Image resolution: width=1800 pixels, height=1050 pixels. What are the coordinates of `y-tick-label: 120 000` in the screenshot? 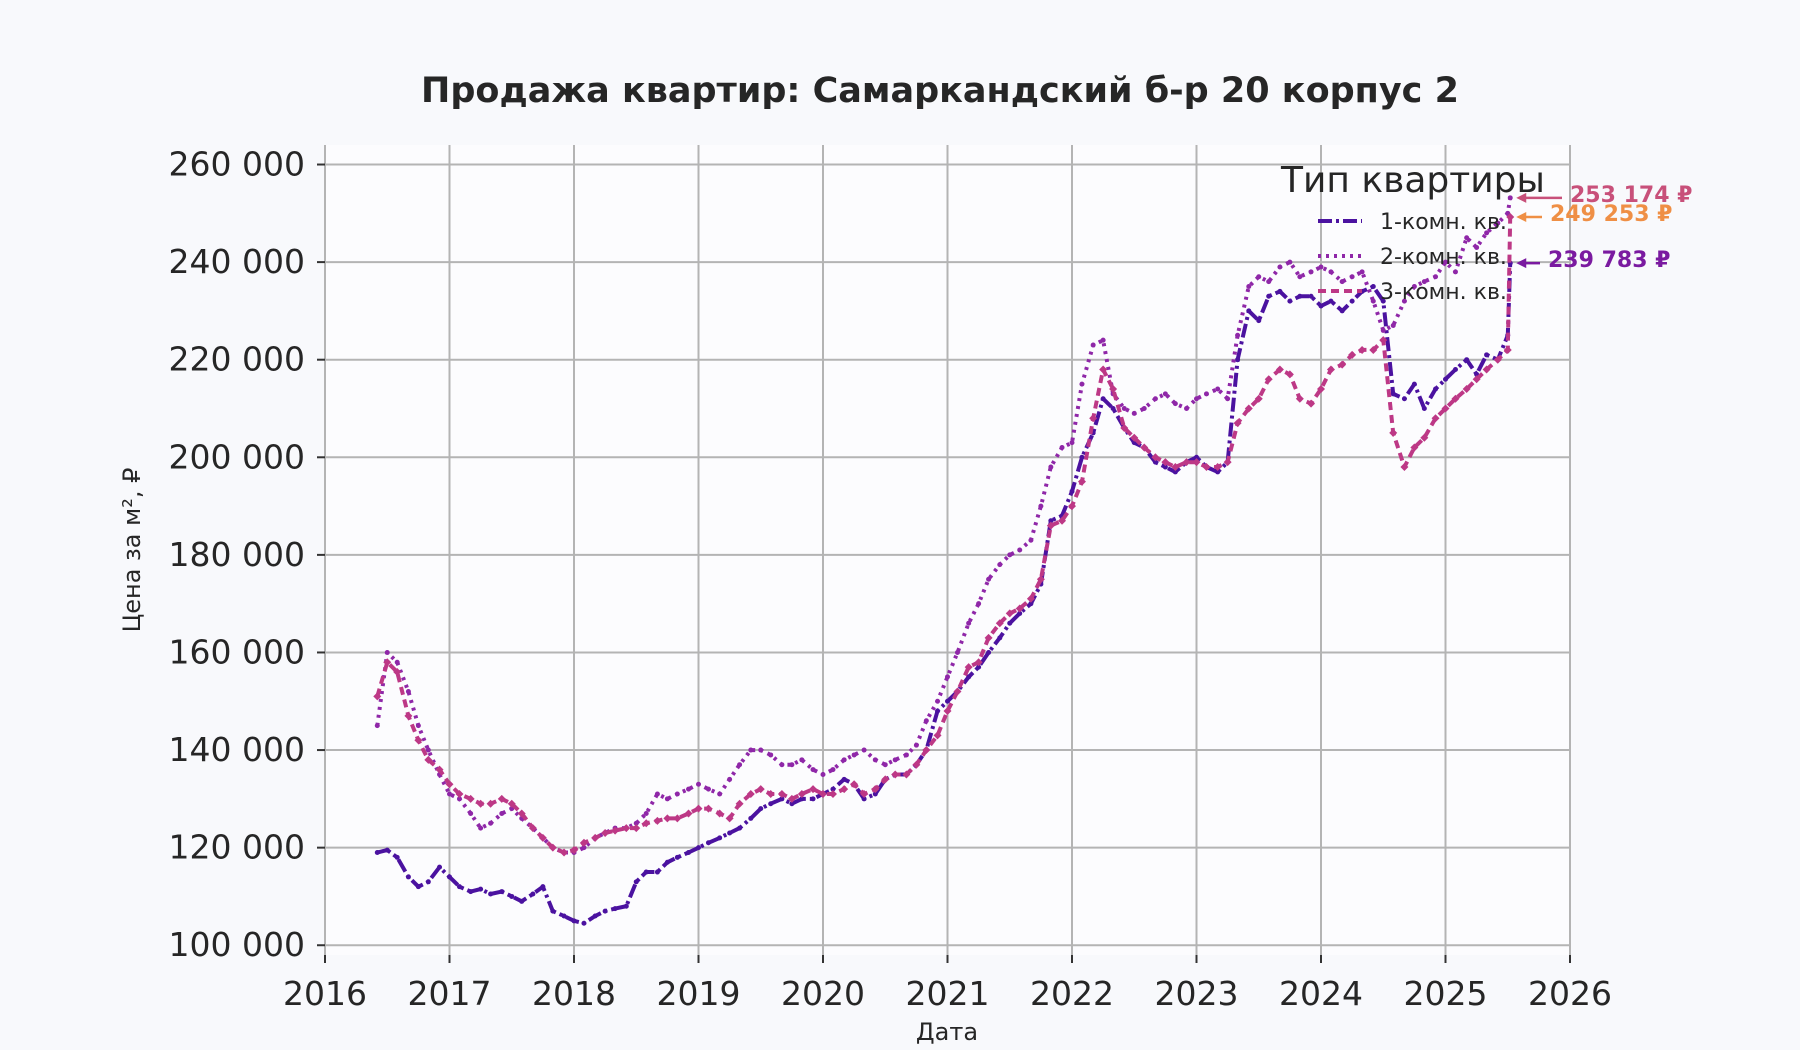 It's located at (237, 847).